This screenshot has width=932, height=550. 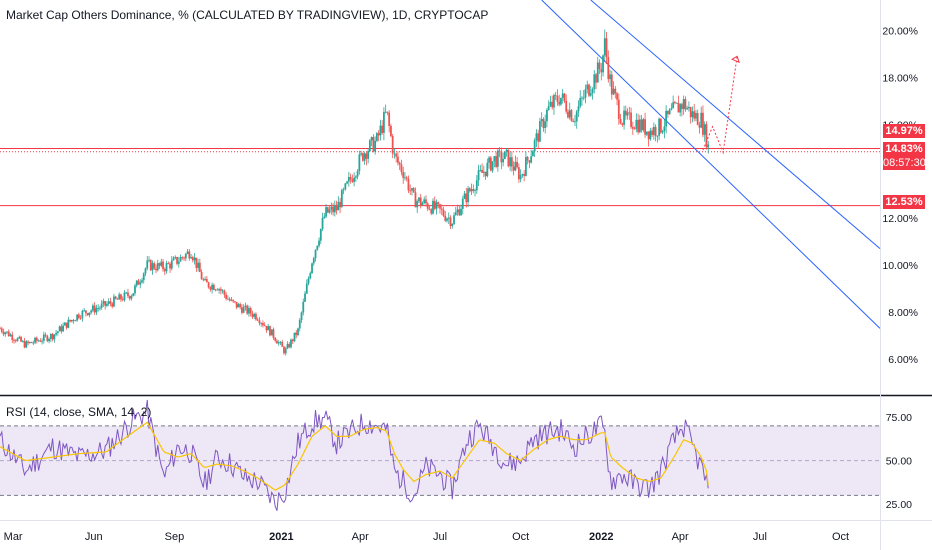 What do you see at coordinates (903, 360) in the screenshot?
I see `price-tick-label: 6.00%` at bounding box center [903, 360].